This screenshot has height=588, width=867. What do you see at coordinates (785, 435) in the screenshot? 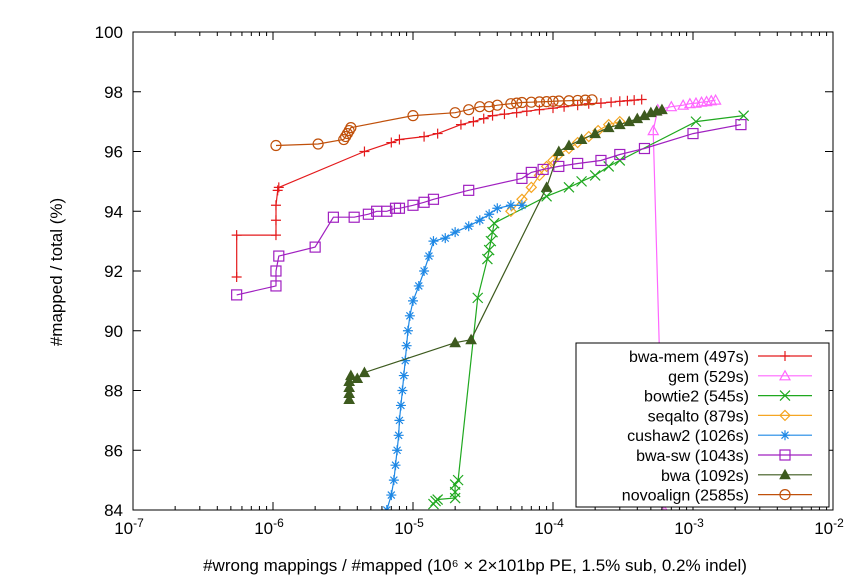
I see `legend-marker-cushaw2` at bounding box center [785, 435].